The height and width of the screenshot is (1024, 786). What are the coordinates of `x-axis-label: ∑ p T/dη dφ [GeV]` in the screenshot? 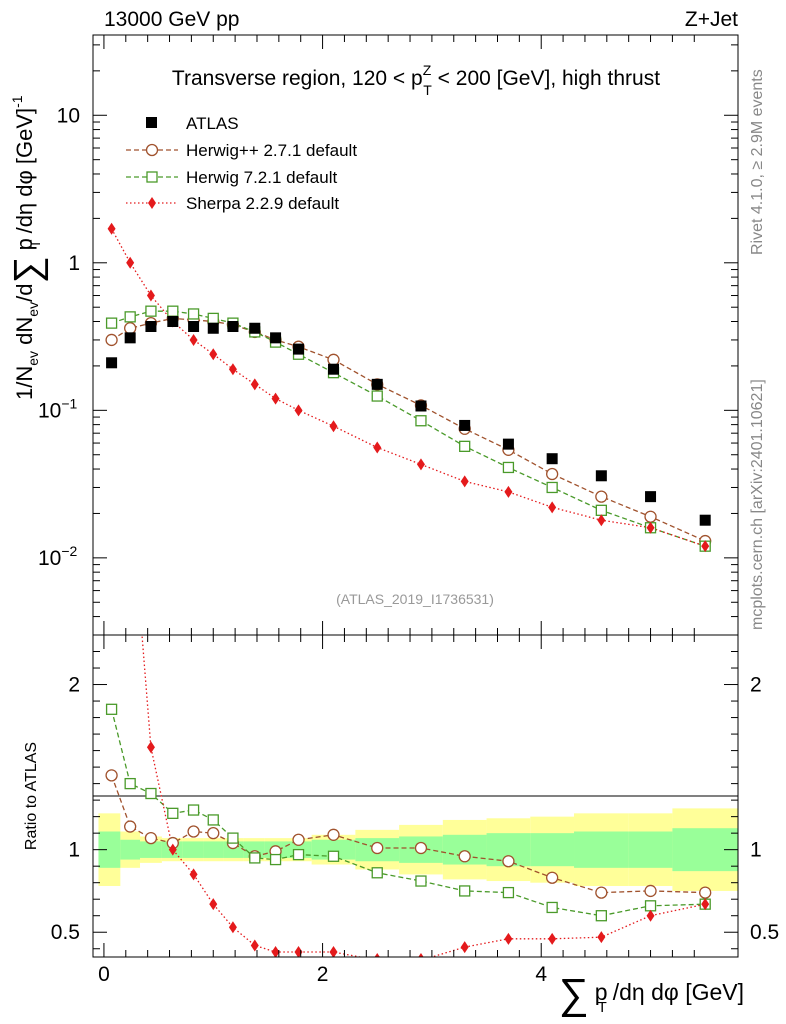 It's located at (651, 993).